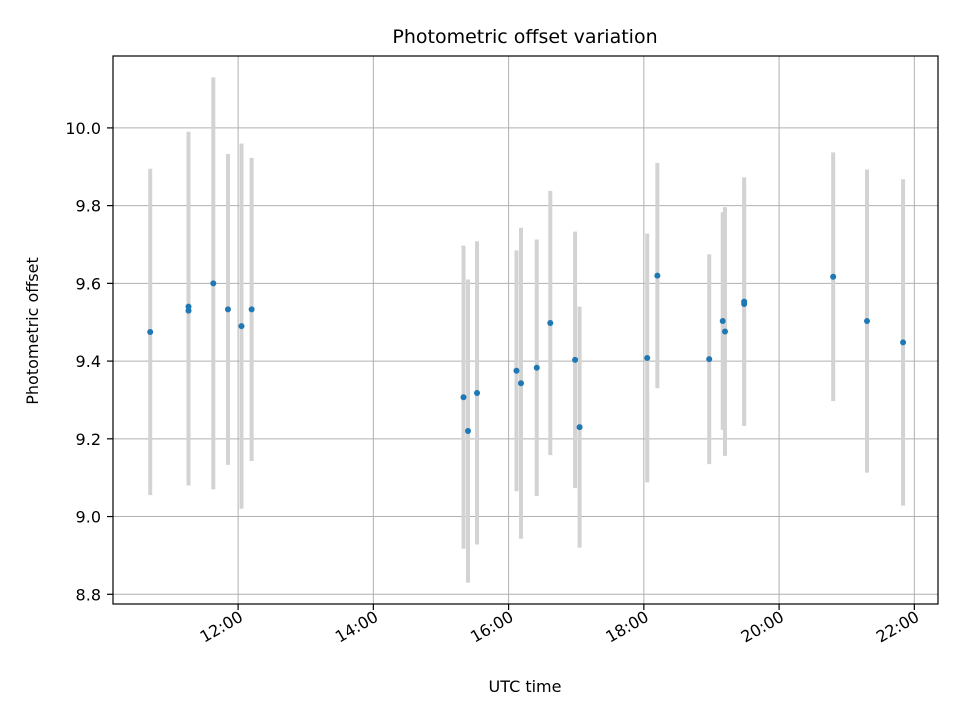  Describe the element at coordinates (524, 37) in the screenshot. I see `chart-title: Photometric offset variation` at that location.